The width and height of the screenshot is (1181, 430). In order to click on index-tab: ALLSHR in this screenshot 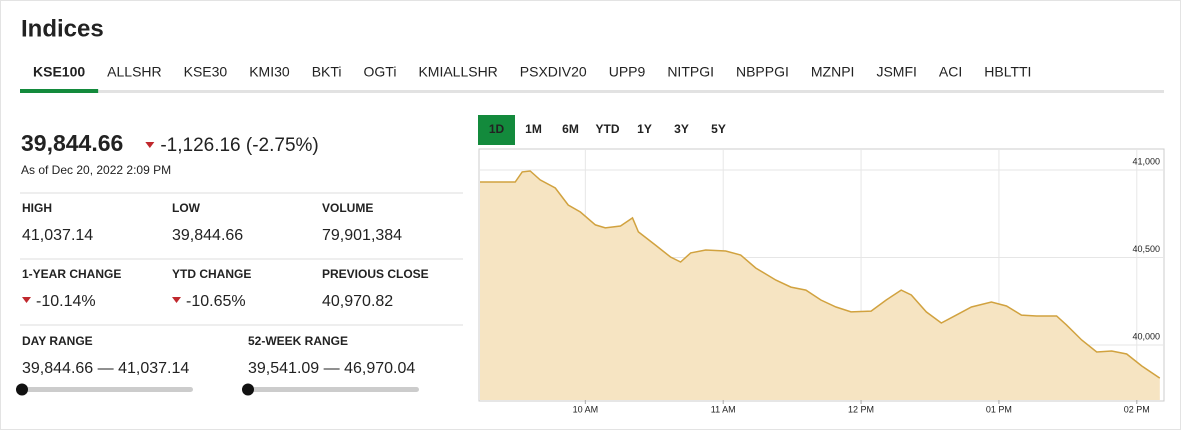, I will do `click(134, 72)`.